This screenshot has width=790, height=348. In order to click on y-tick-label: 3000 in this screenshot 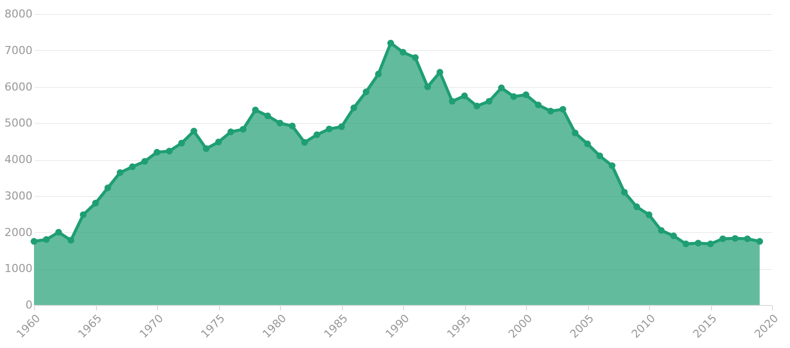, I will do `click(18, 195)`.